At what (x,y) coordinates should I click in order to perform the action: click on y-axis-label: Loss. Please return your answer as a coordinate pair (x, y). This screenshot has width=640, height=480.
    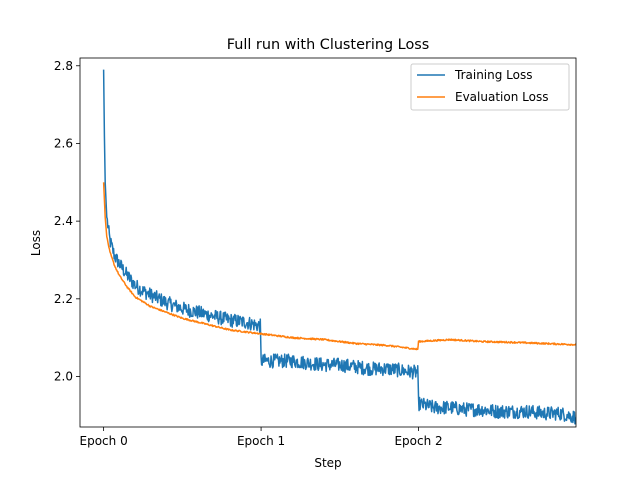
    Looking at the image, I should click on (36, 243).